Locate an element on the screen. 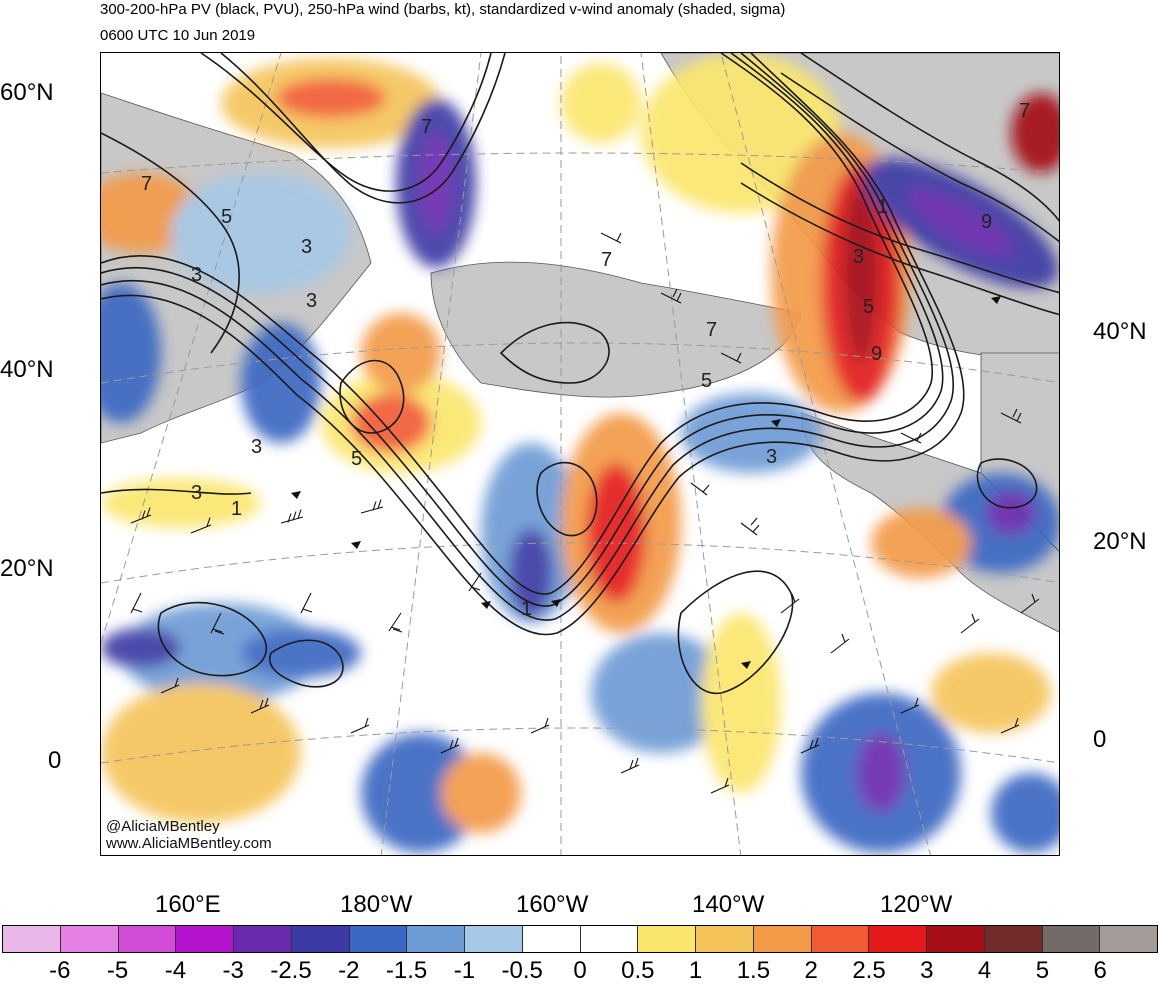  lat-label-left: 20°N is located at coordinates (27, 568).